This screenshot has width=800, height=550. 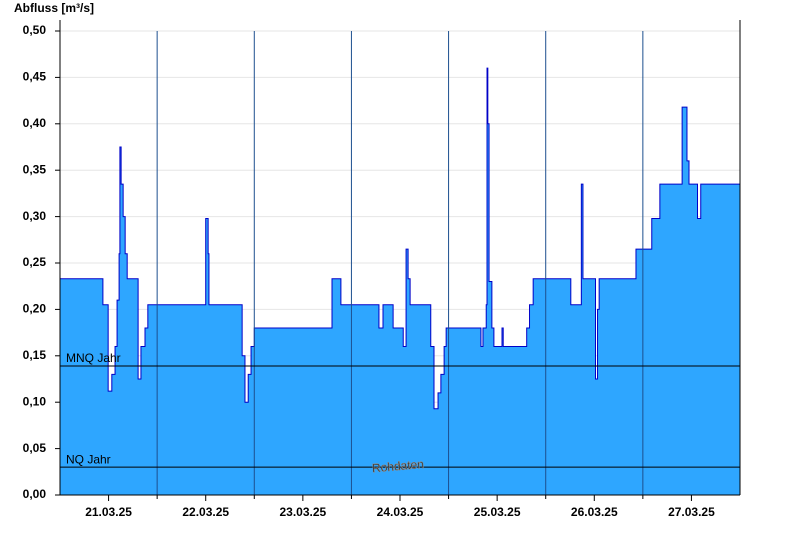 I want to click on y-tick-label: 0,20, so click(x=35, y=309).